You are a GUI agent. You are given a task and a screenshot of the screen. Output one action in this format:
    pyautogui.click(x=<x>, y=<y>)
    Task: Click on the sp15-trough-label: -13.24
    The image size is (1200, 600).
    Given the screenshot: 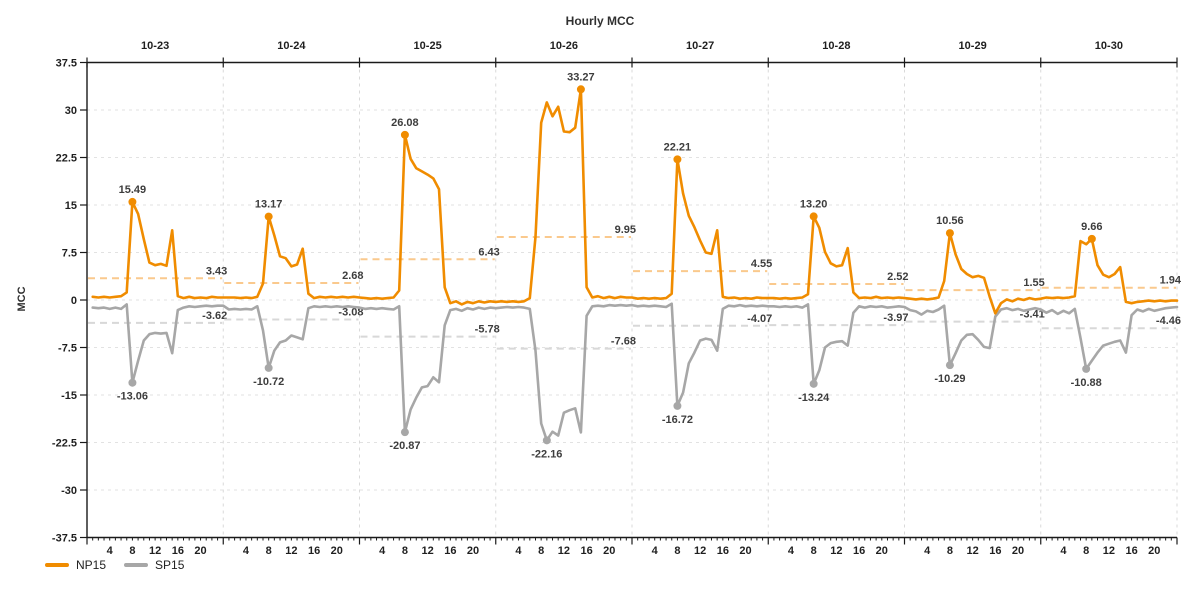 What is the action you would take?
    pyautogui.click(x=814, y=398)
    